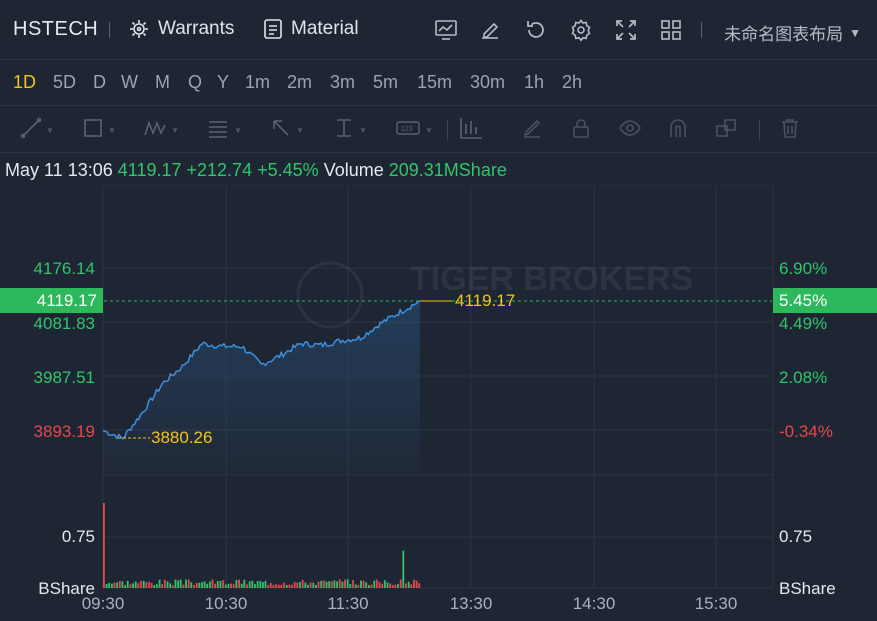 This screenshot has width=877, height=621. Describe the element at coordinates (572, 82) in the screenshot. I see `timeframe-2h: 2h` at that location.